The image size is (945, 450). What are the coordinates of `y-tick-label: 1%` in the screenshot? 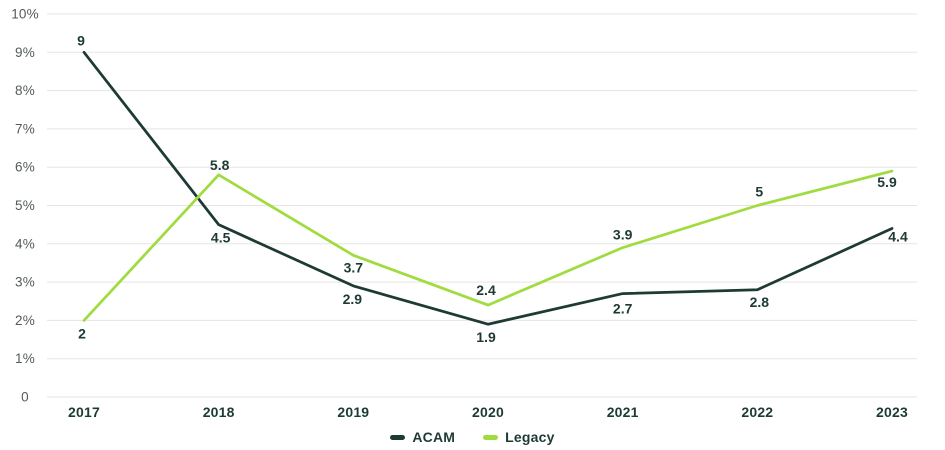 It's located at (25, 358).